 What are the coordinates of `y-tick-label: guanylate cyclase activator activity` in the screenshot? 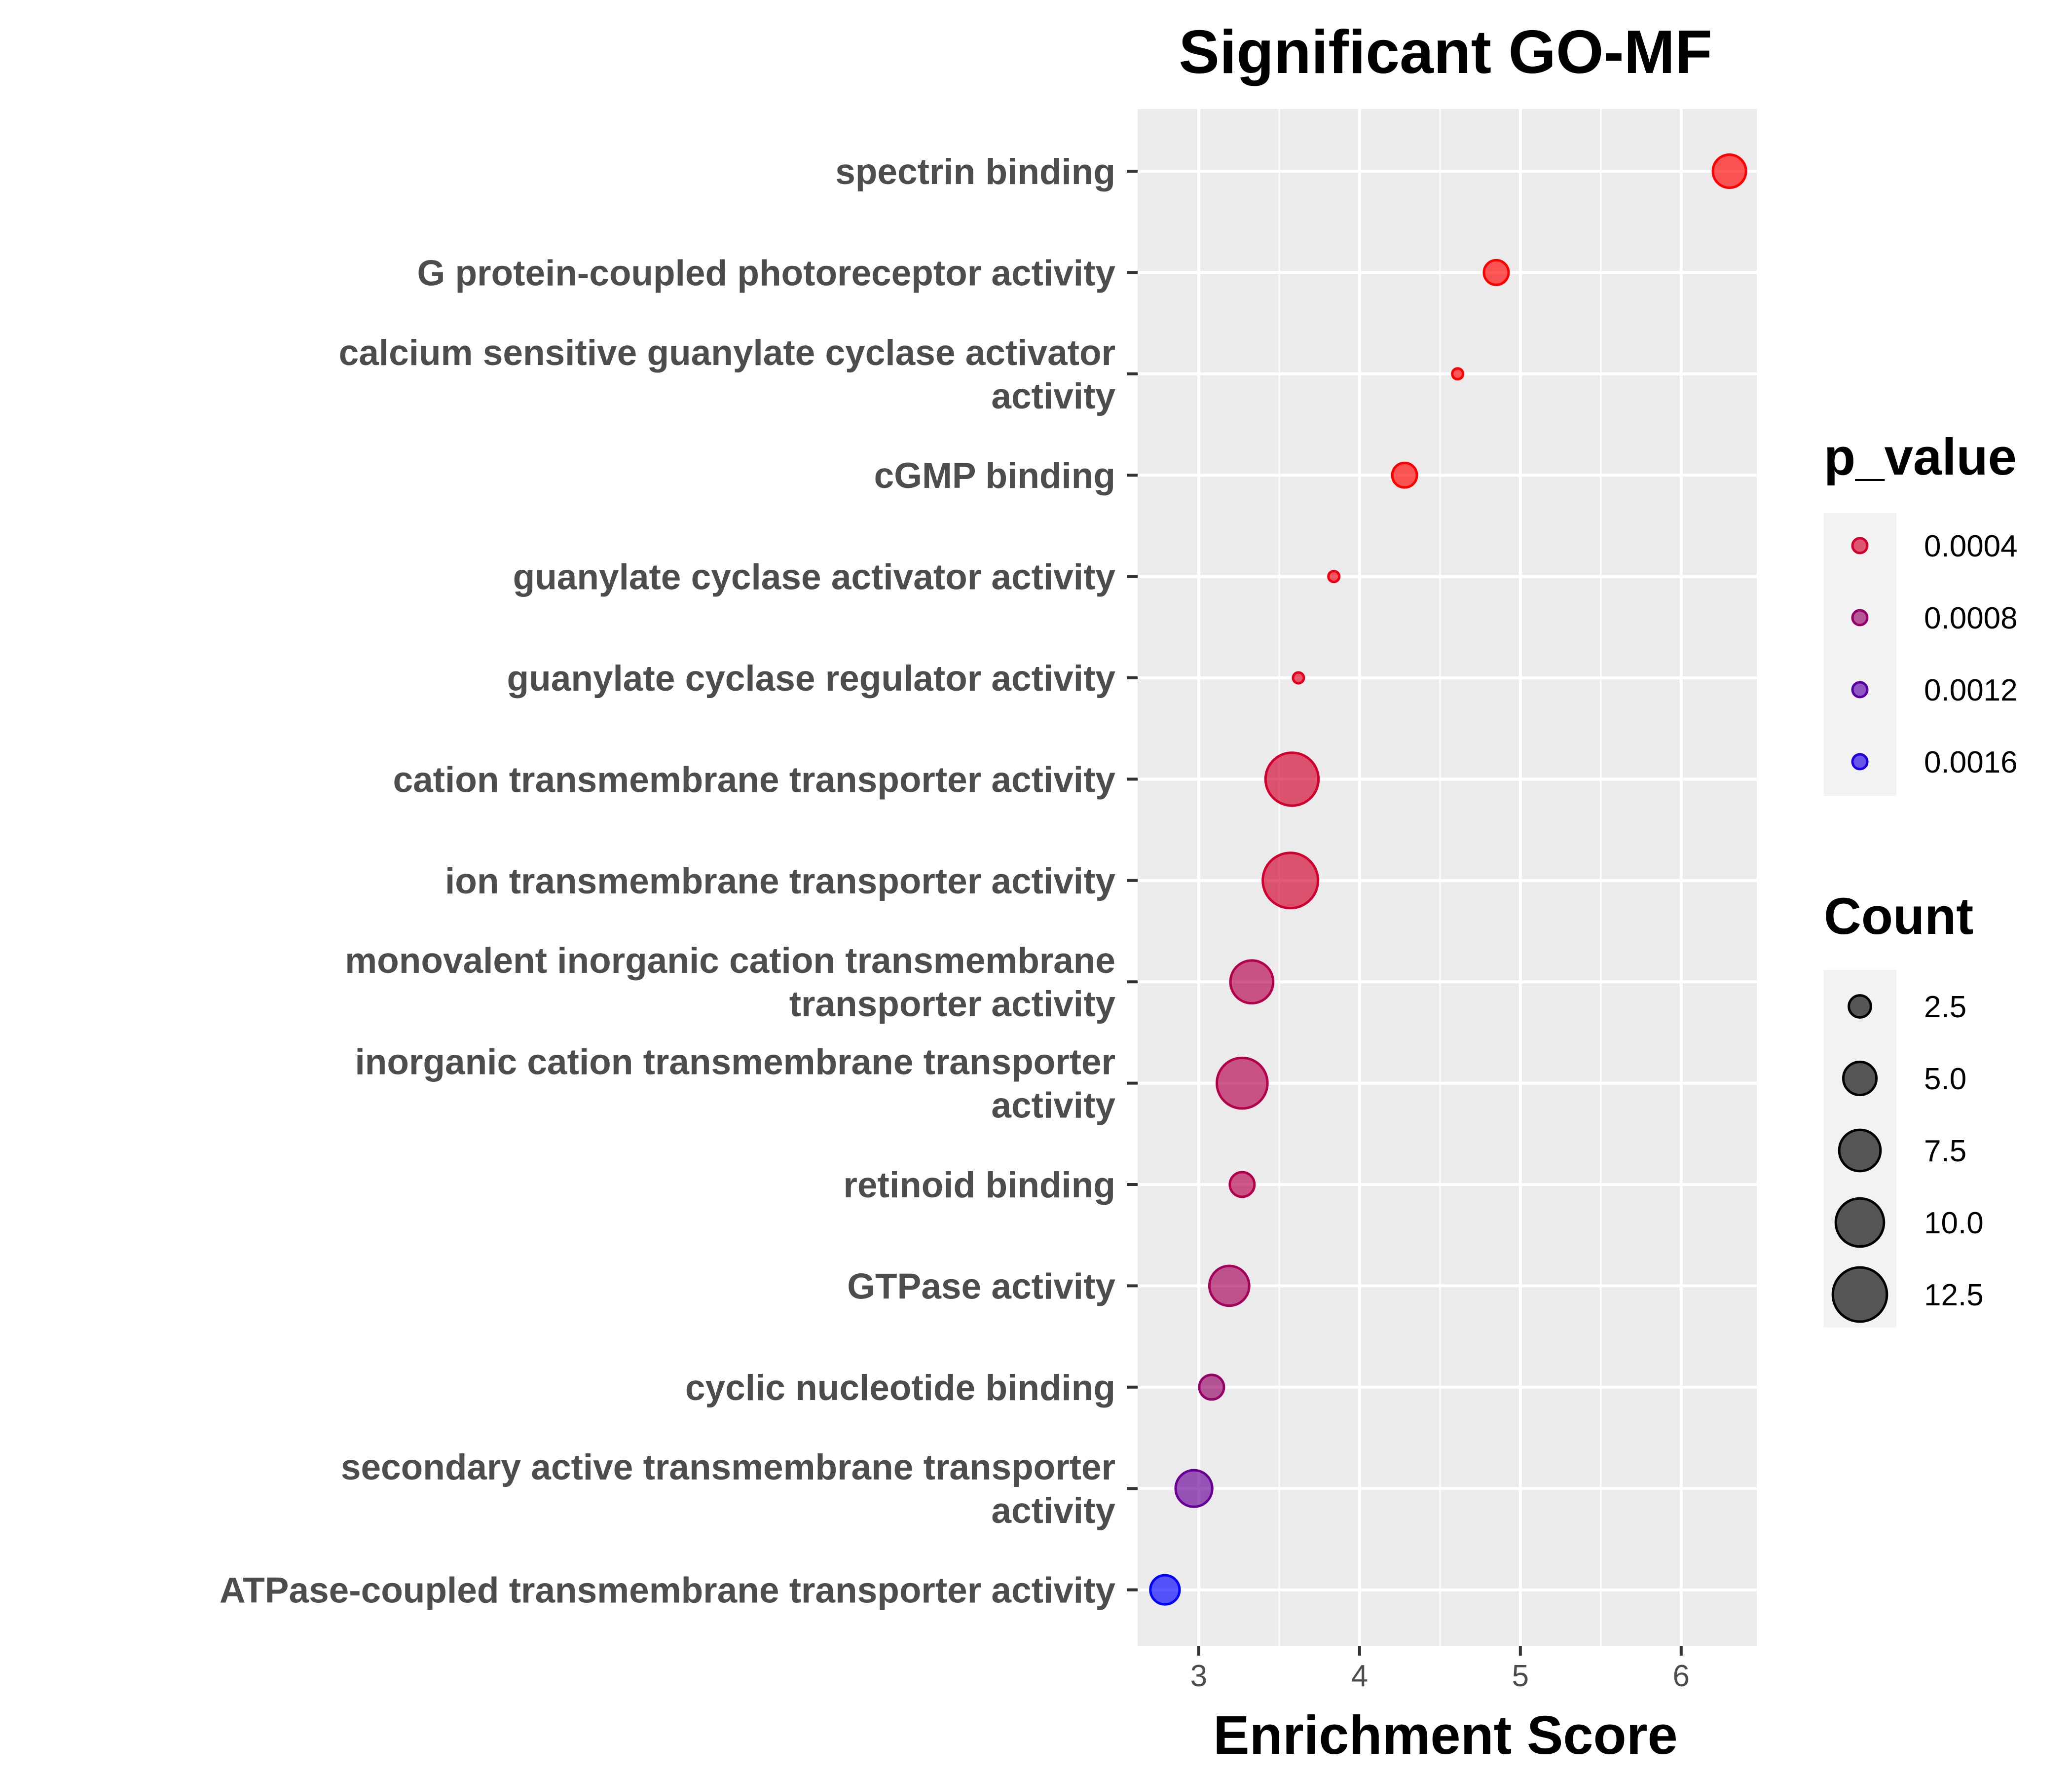 It's located at (814, 577).